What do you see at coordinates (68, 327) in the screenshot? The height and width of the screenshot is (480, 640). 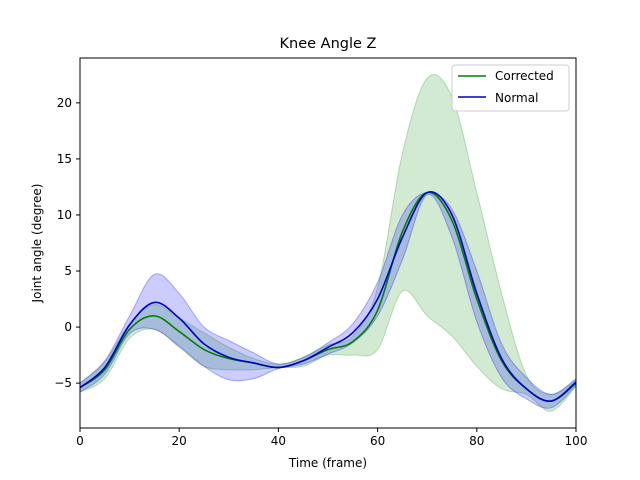 I see `y-tick-label: 0` at bounding box center [68, 327].